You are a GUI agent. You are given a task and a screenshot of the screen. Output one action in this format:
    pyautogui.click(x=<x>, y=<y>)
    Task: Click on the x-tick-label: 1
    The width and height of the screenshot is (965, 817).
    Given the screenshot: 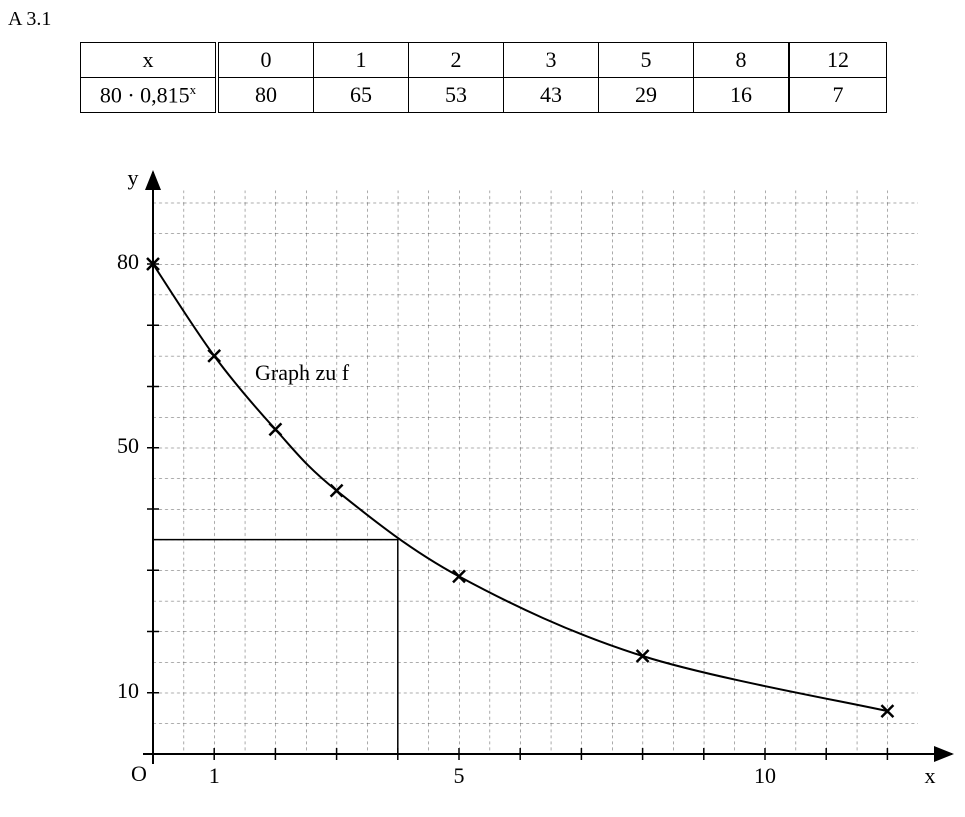 What is the action you would take?
    pyautogui.click(x=214, y=775)
    